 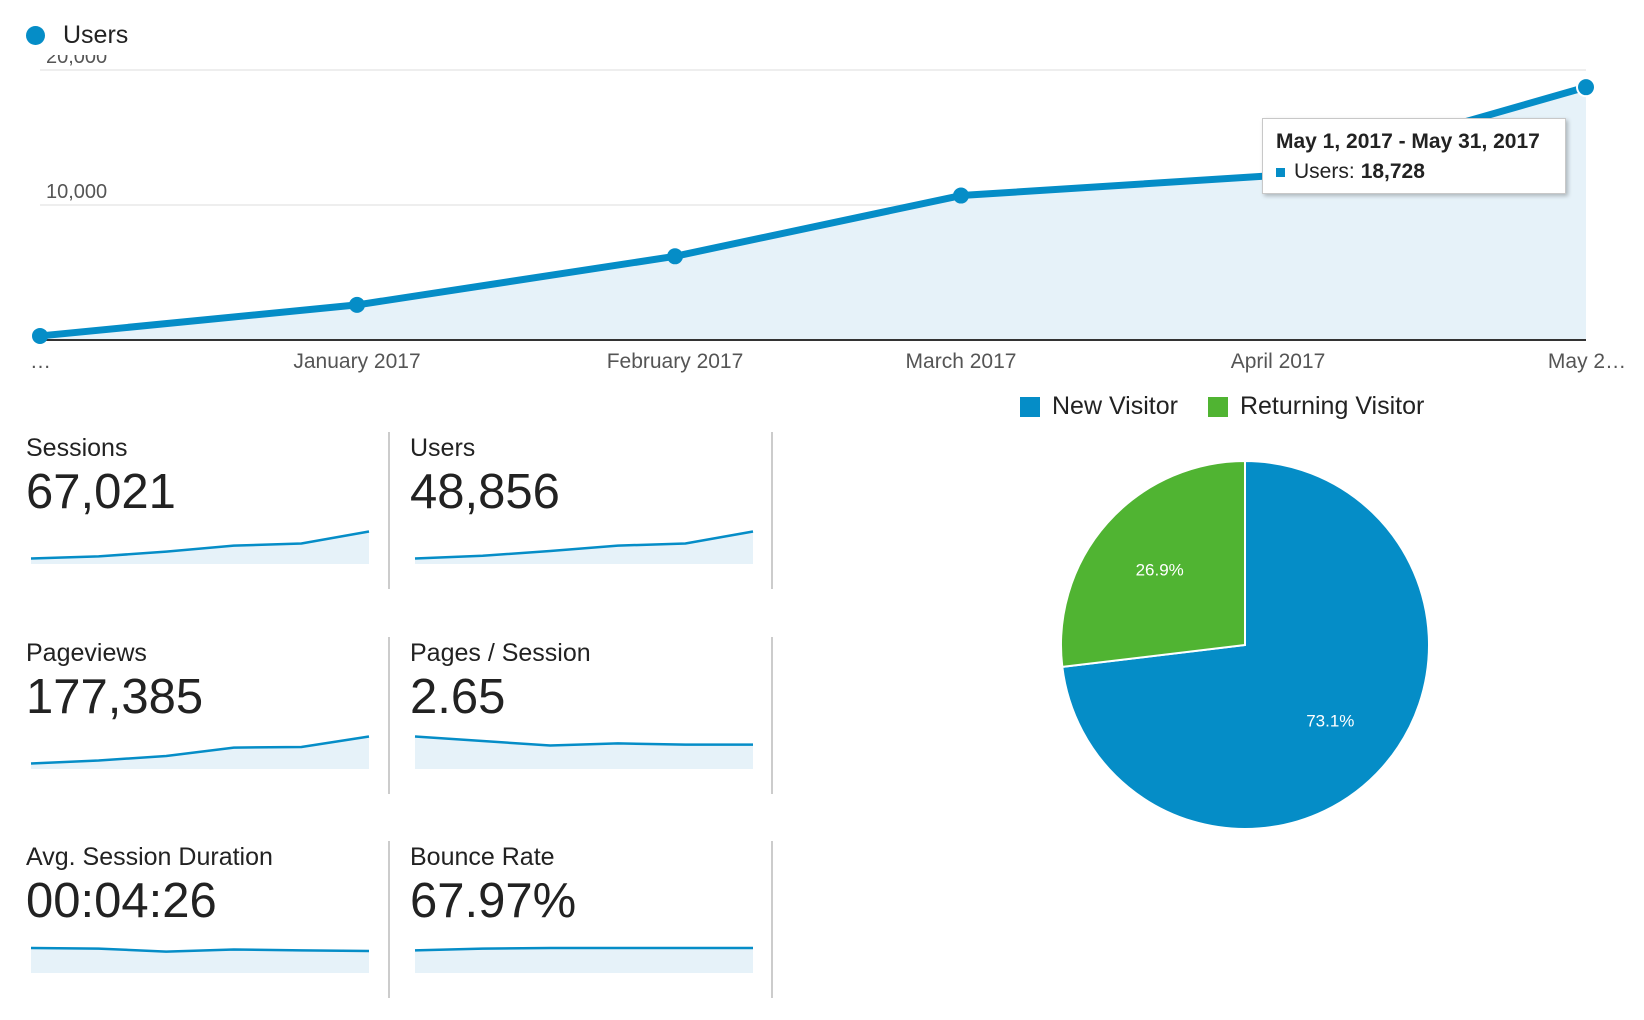 What do you see at coordinates (675, 361) in the screenshot?
I see `x-tick-label: February 2017` at bounding box center [675, 361].